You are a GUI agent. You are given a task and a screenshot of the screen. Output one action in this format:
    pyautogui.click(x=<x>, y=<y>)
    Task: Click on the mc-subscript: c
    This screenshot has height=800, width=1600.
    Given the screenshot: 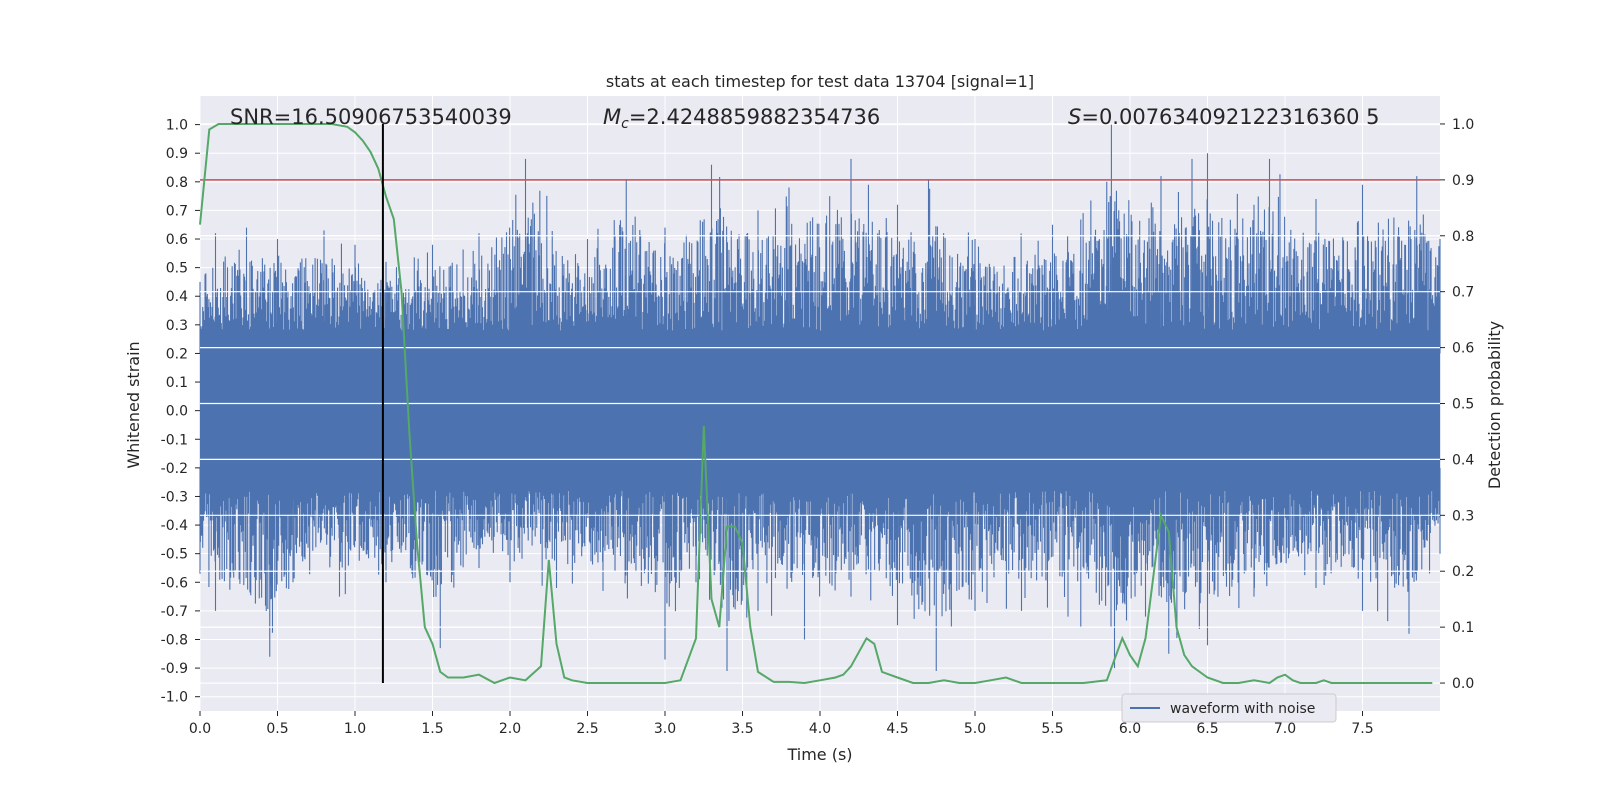 What is the action you would take?
    pyautogui.click(x=625, y=124)
    